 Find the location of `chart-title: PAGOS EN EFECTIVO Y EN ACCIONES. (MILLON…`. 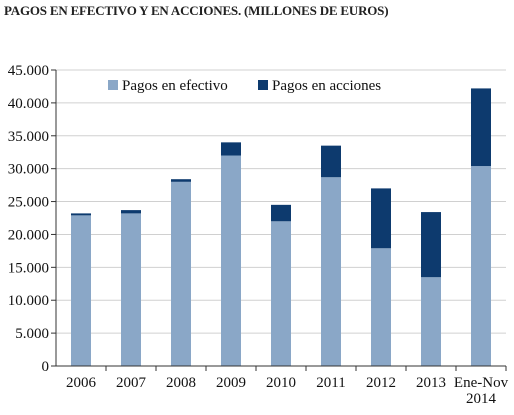

chart-title: PAGOS EN EFECTIVO Y EN ACCIONES. (MILLON… is located at coordinates (196, 10).